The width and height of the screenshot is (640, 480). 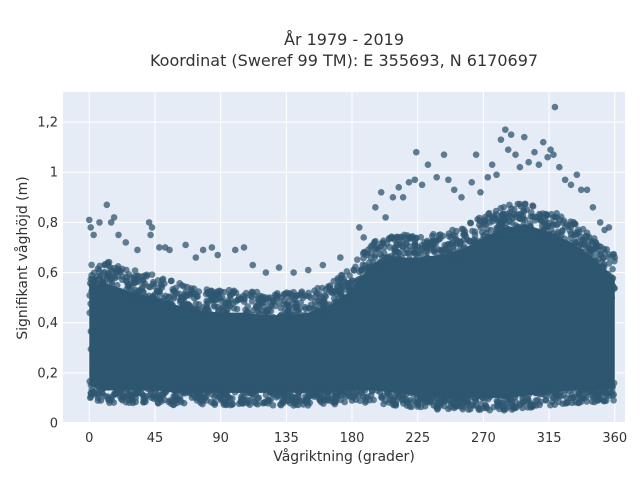 I want to click on chart-title: År 1979 - 2019, so click(x=344, y=39).